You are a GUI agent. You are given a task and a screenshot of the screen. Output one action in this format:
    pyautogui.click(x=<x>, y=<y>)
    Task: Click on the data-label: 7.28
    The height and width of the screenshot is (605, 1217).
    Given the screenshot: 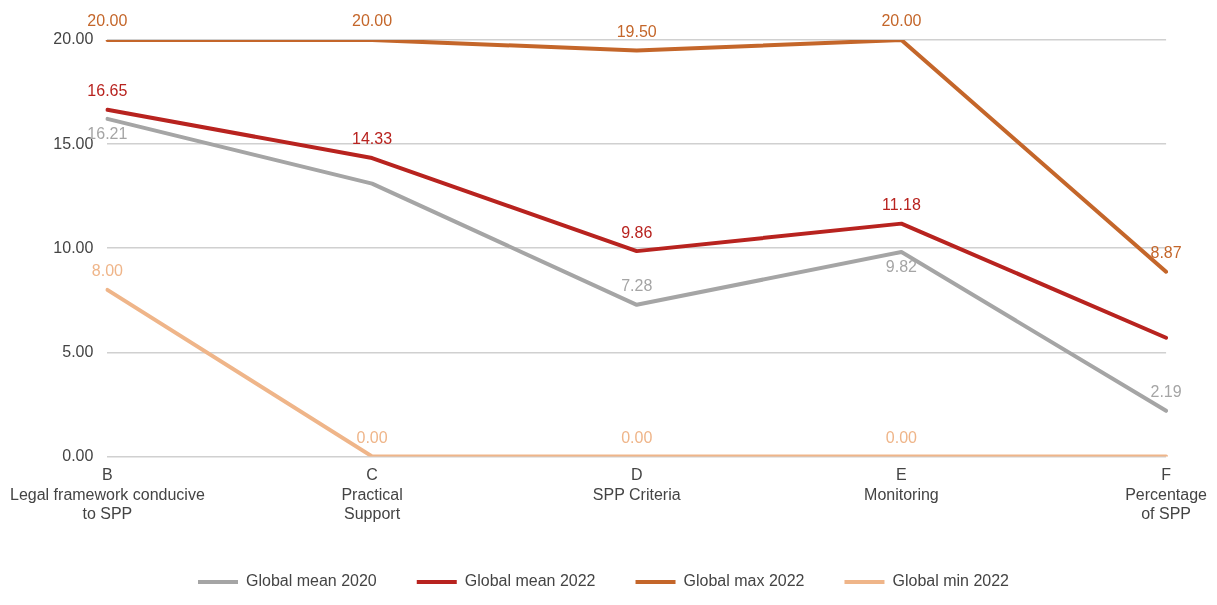 What is the action you would take?
    pyautogui.click(x=637, y=286)
    